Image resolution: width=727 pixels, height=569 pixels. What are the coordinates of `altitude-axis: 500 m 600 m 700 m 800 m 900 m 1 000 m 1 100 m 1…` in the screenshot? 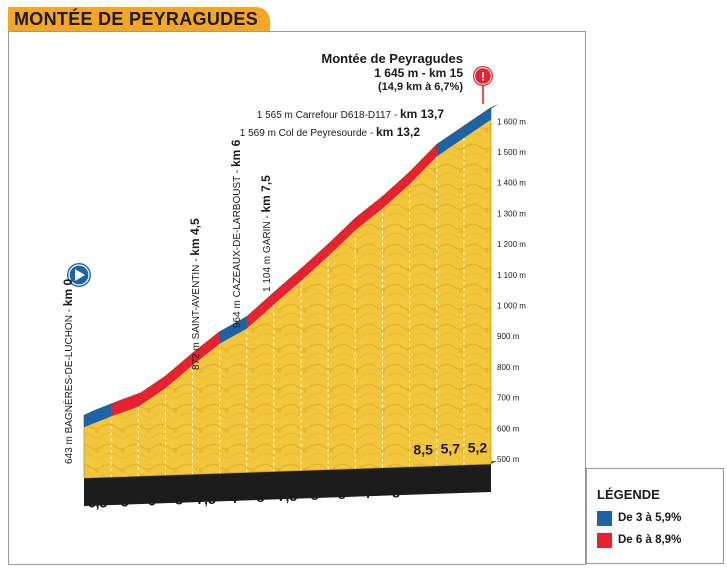 It's located at (511, 290).